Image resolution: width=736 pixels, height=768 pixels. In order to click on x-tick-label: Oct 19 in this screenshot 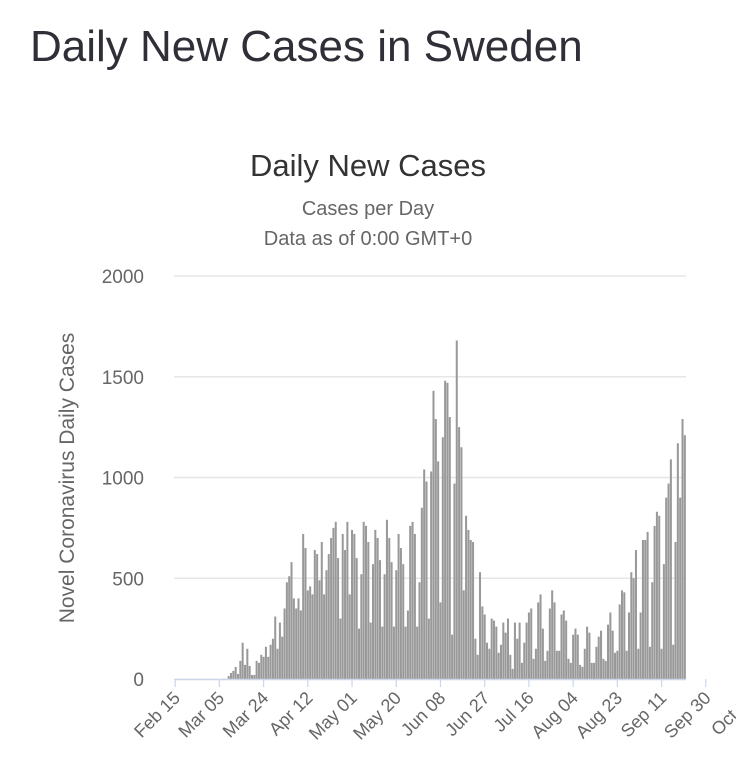, I will do `click(721, 714)`.